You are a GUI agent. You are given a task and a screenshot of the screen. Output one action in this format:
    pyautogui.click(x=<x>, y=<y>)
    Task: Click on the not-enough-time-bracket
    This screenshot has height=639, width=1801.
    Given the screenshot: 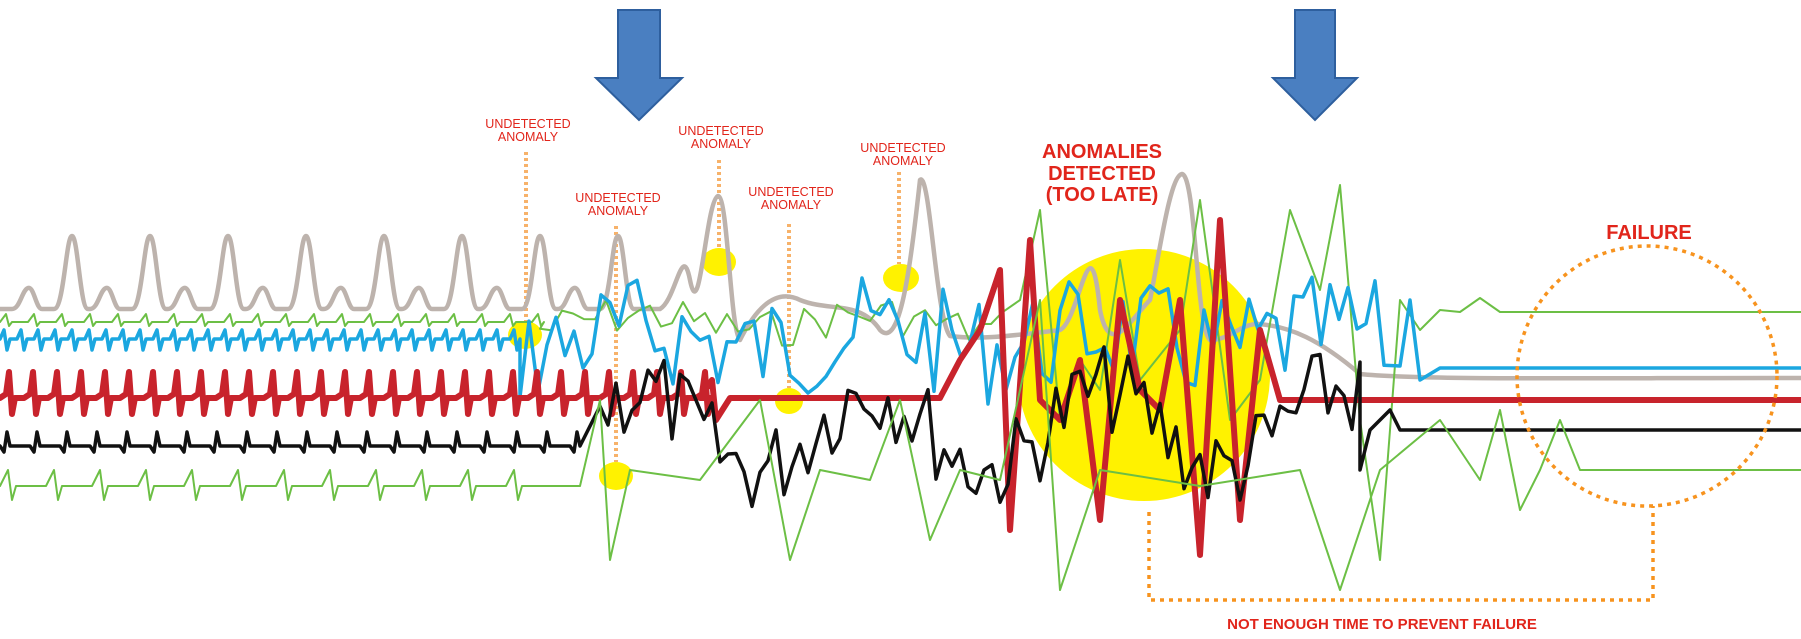 What is the action you would take?
    pyautogui.click(x=1401, y=554)
    